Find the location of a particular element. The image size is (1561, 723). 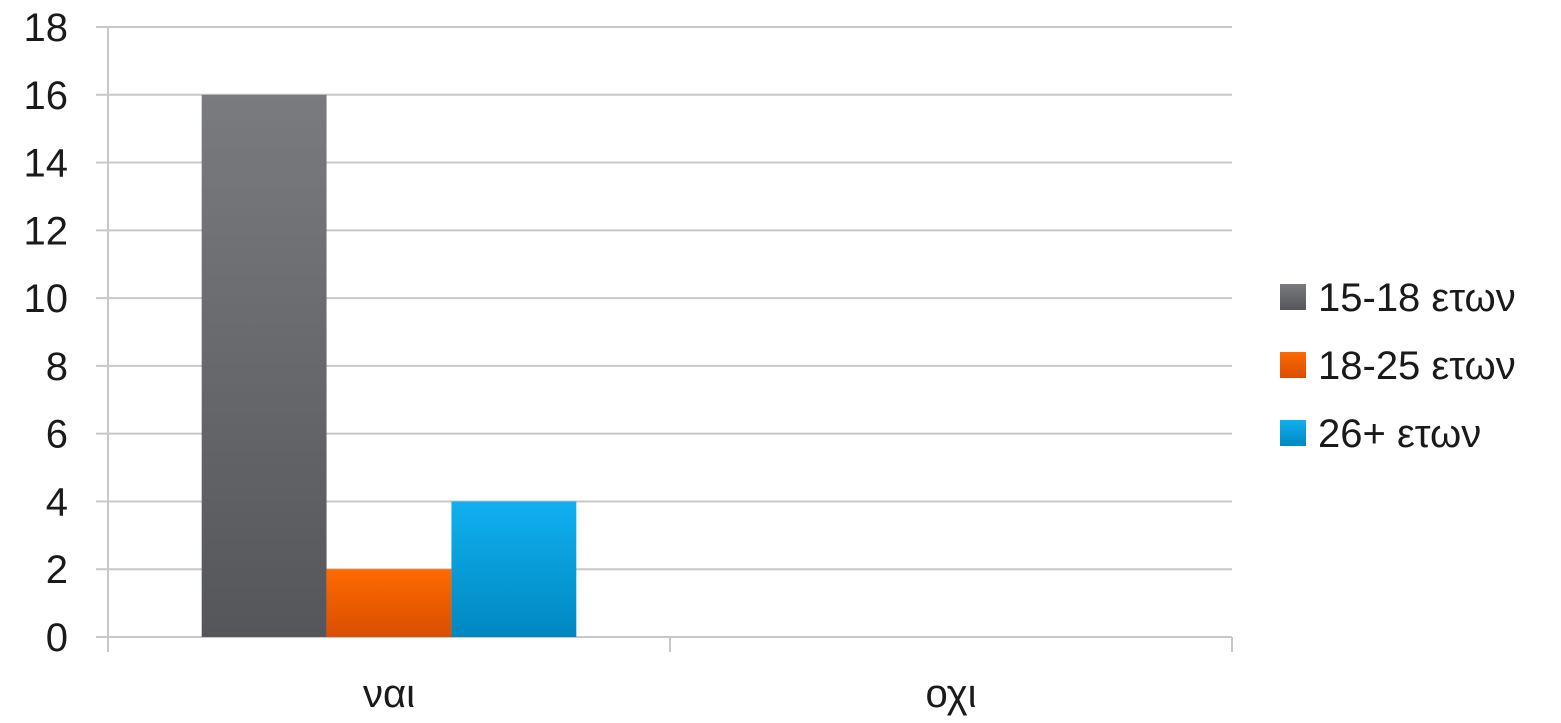

y-tick-label: 0 is located at coordinates (57, 638).